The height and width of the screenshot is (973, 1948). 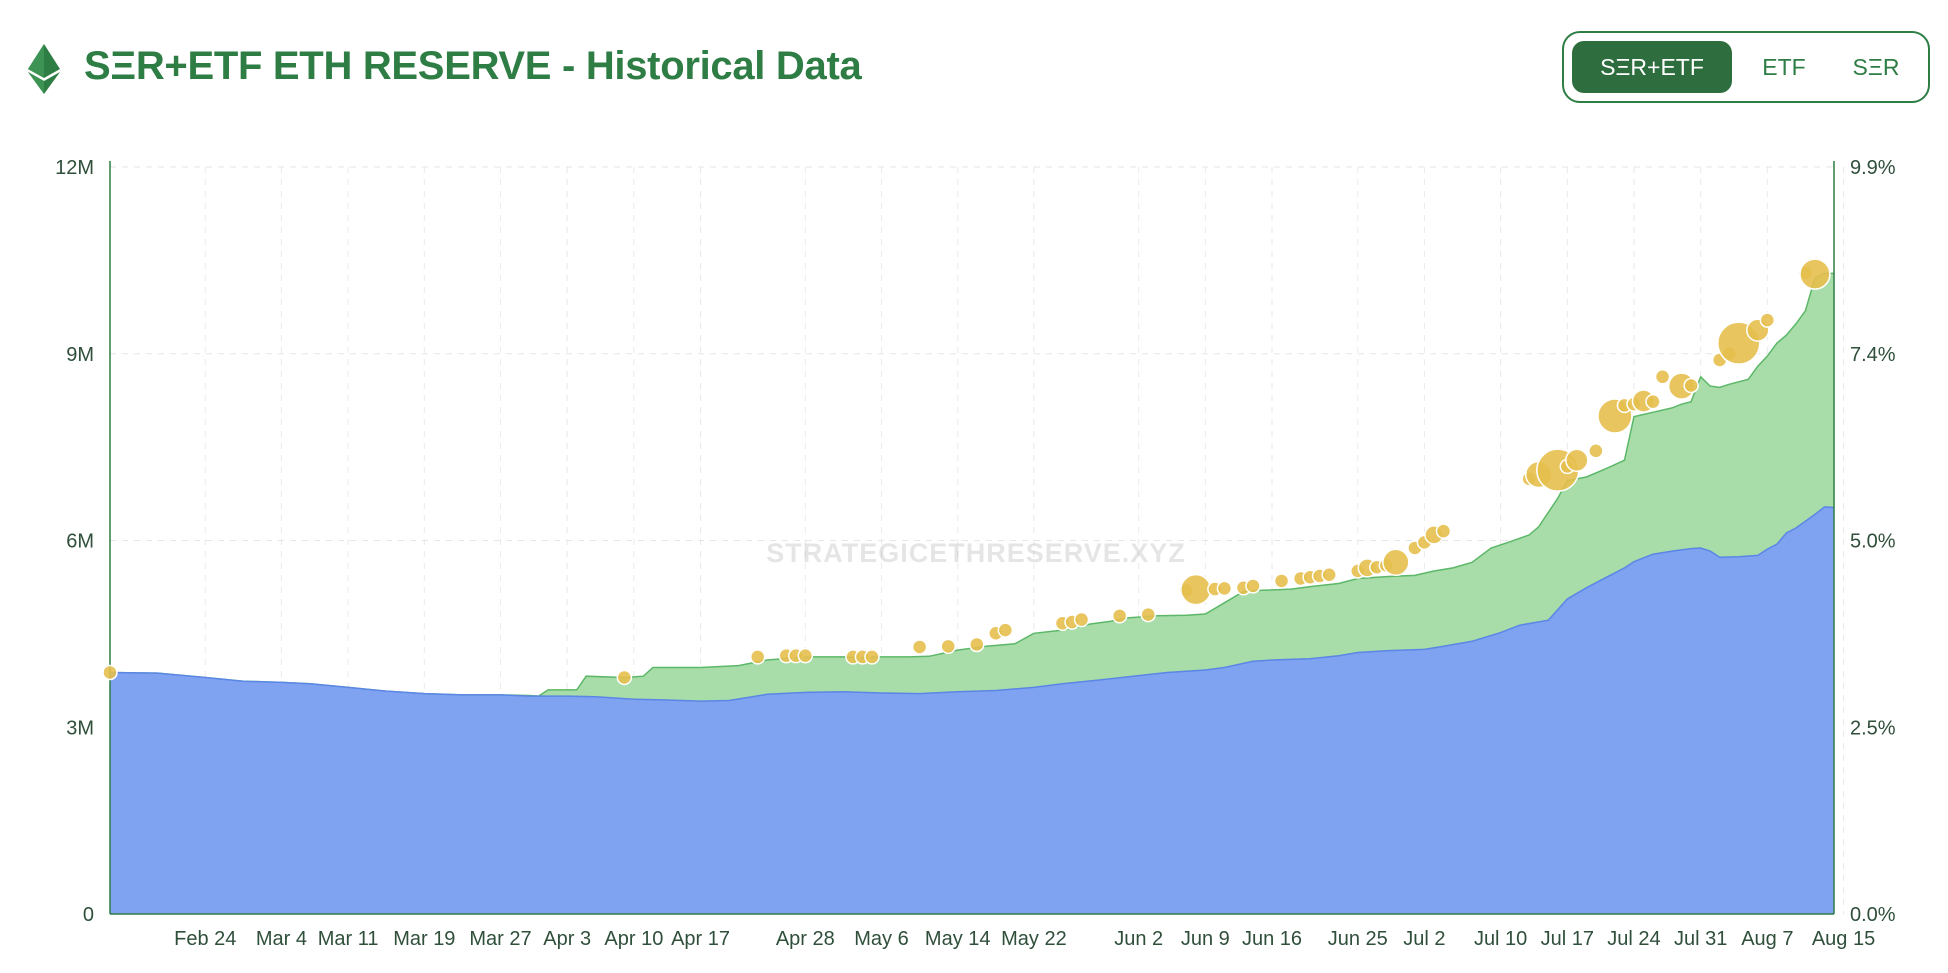 I want to click on series-toggle: SΞR+ETF ETF SΞR, so click(x=1746, y=67).